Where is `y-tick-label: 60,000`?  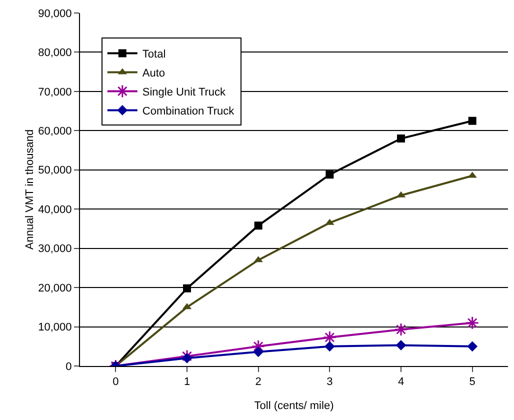 y-tick-label: 60,000 is located at coordinates (55, 132).